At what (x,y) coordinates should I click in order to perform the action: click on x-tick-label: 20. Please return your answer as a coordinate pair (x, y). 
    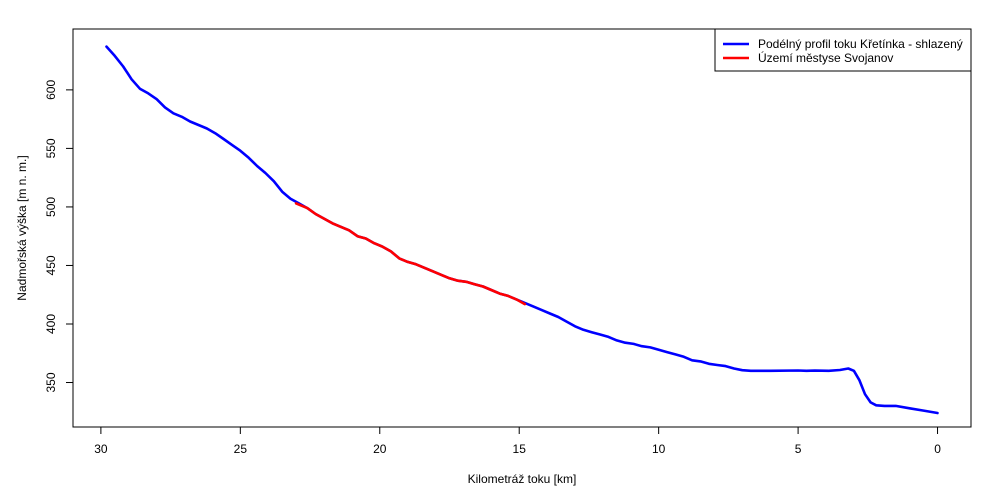
    Looking at the image, I should click on (380, 449).